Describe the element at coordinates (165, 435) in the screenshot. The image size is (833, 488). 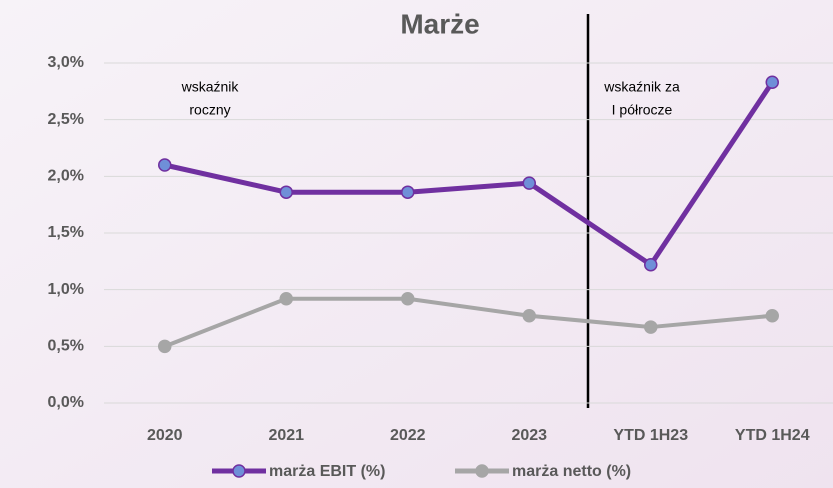
I see `x-tick-label: 2020` at that location.